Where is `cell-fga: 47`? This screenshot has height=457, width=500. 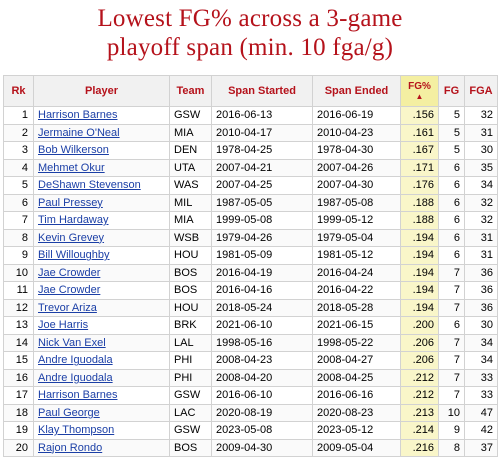 cell-fga: 47 is located at coordinates (481, 412).